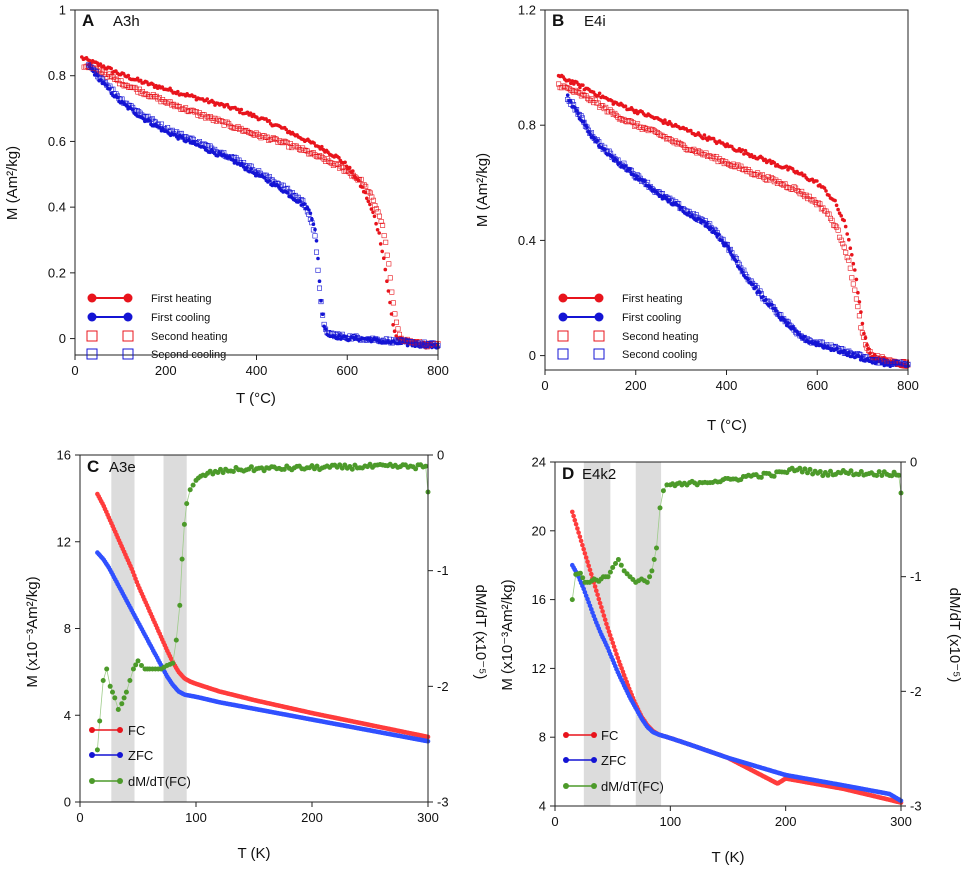  What do you see at coordinates (507, 634) in the screenshot?
I see `panel-d-ylabel: M (x10⁻³Am²/kg)` at bounding box center [507, 634].